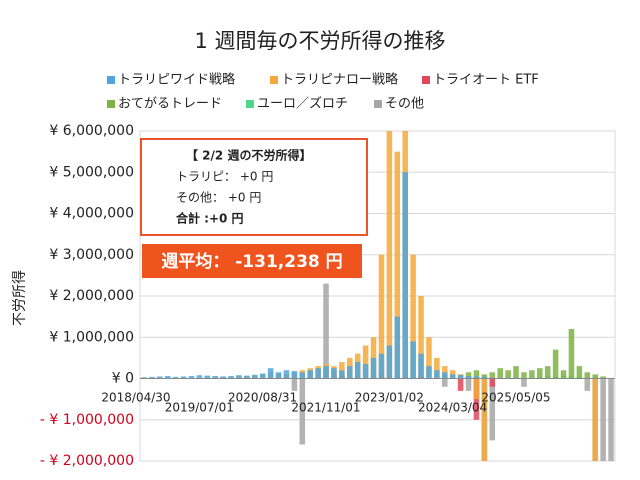 This screenshot has height=480, width=640. Describe the element at coordinates (91, 296) in the screenshot. I see `y-tick-label: ¥ 2,000,000` at that location.